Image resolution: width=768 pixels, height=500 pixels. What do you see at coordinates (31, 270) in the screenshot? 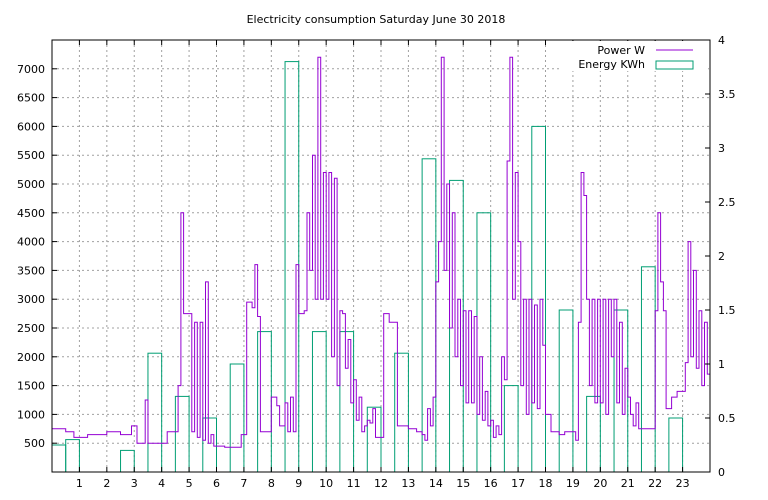
I see `y-tick-label: 3500` at bounding box center [31, 270].